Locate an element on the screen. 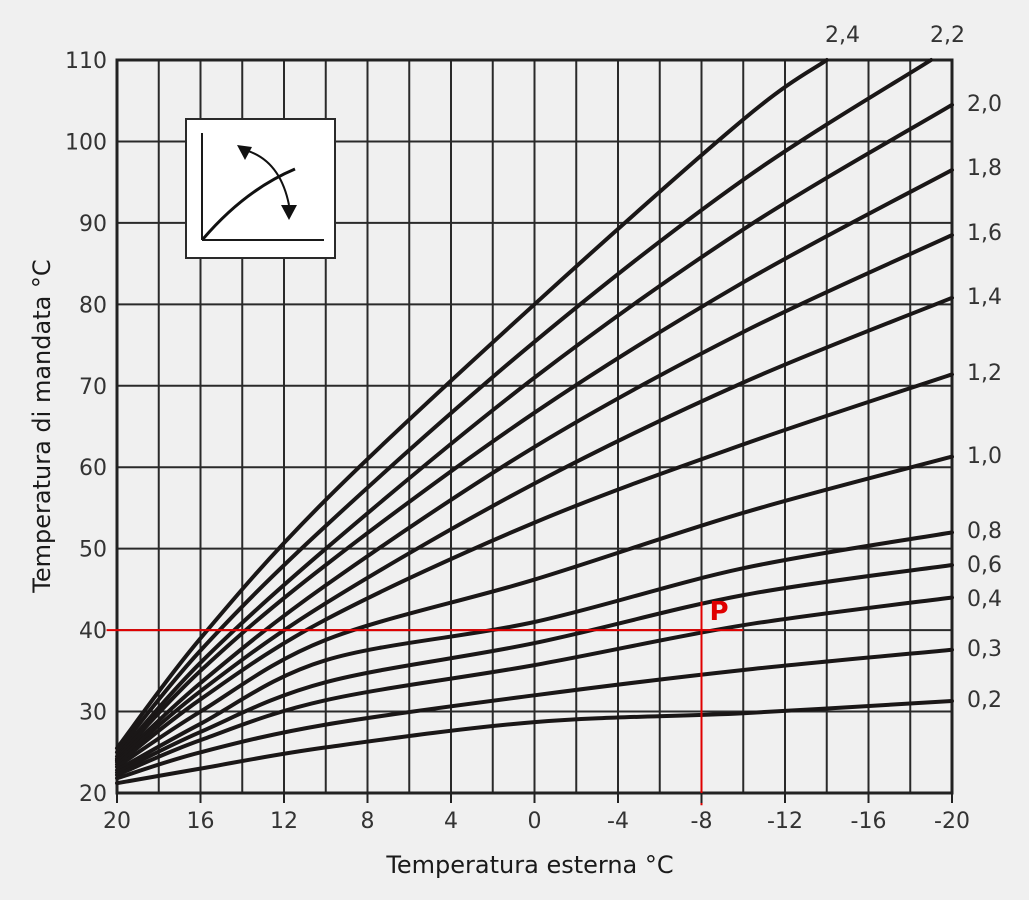  curve-label: 0,3 is located at coordinates (984, 649).